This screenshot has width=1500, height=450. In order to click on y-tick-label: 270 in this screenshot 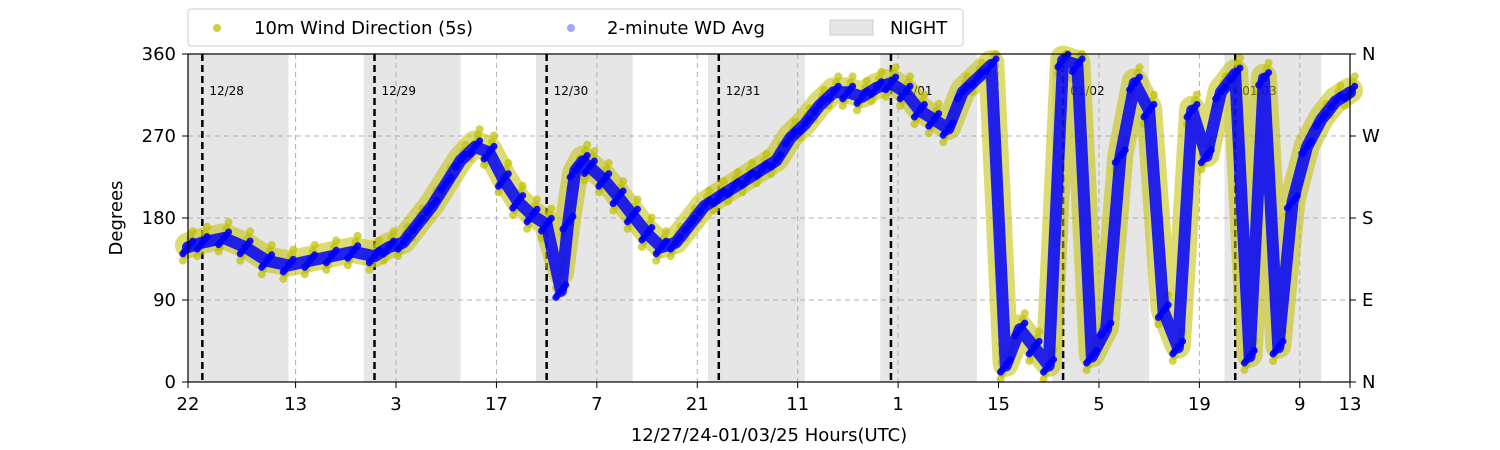, I will do `click(159, 136)`.